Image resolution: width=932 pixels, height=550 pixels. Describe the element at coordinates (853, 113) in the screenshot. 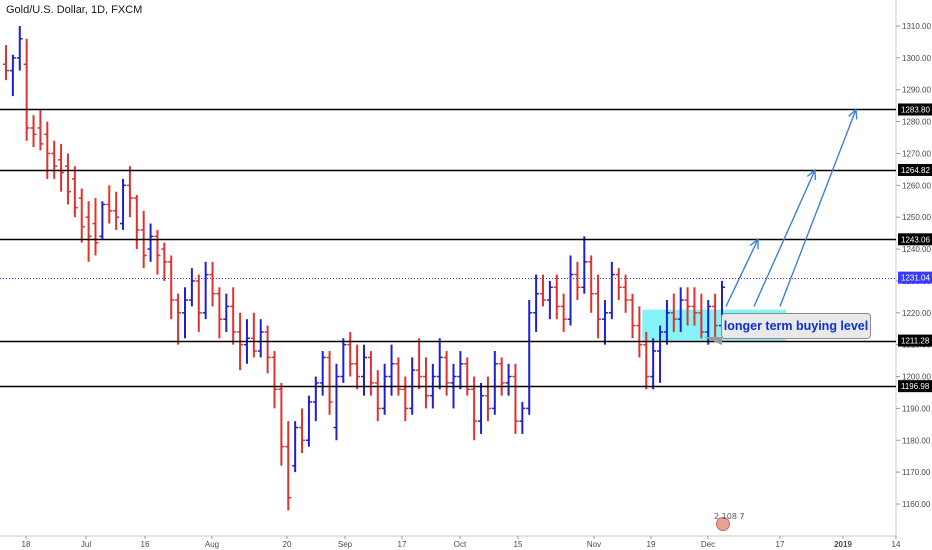

I see `arrow-head` at that location.